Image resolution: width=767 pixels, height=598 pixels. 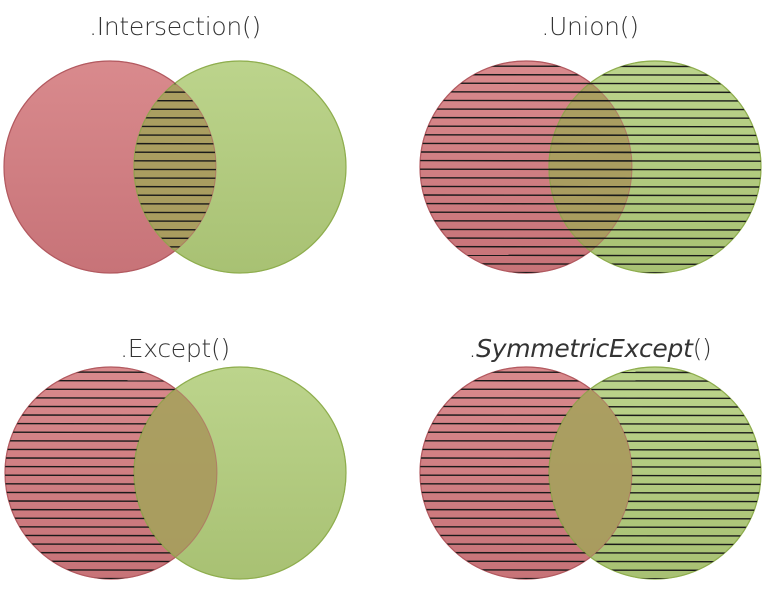 I want to click on hatch-lines, so click(x=111, y=475).